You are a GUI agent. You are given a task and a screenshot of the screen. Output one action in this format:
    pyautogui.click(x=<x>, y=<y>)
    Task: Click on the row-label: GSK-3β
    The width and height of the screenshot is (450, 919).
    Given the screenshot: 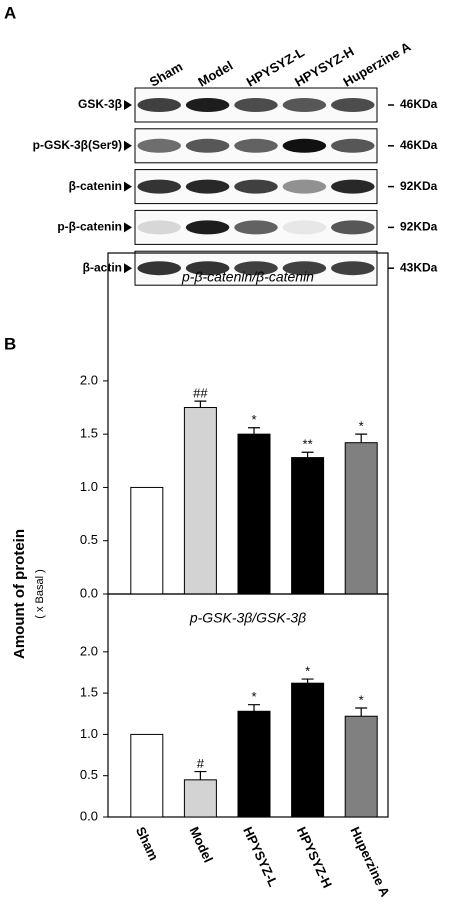 What is the action you would take?
    pyautogui.click(x=100, y=104)
    